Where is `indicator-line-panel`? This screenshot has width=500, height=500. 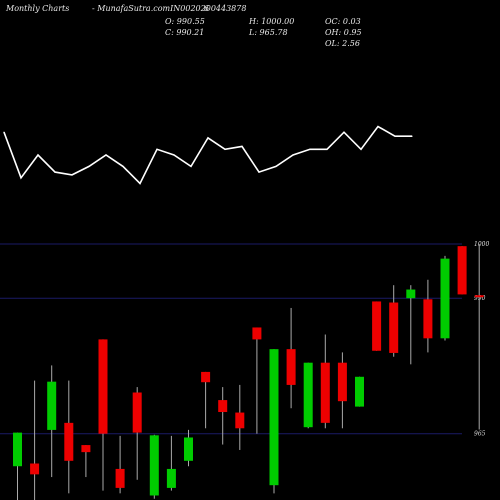 indicator-line-panel is located at coordinates (208, 155).